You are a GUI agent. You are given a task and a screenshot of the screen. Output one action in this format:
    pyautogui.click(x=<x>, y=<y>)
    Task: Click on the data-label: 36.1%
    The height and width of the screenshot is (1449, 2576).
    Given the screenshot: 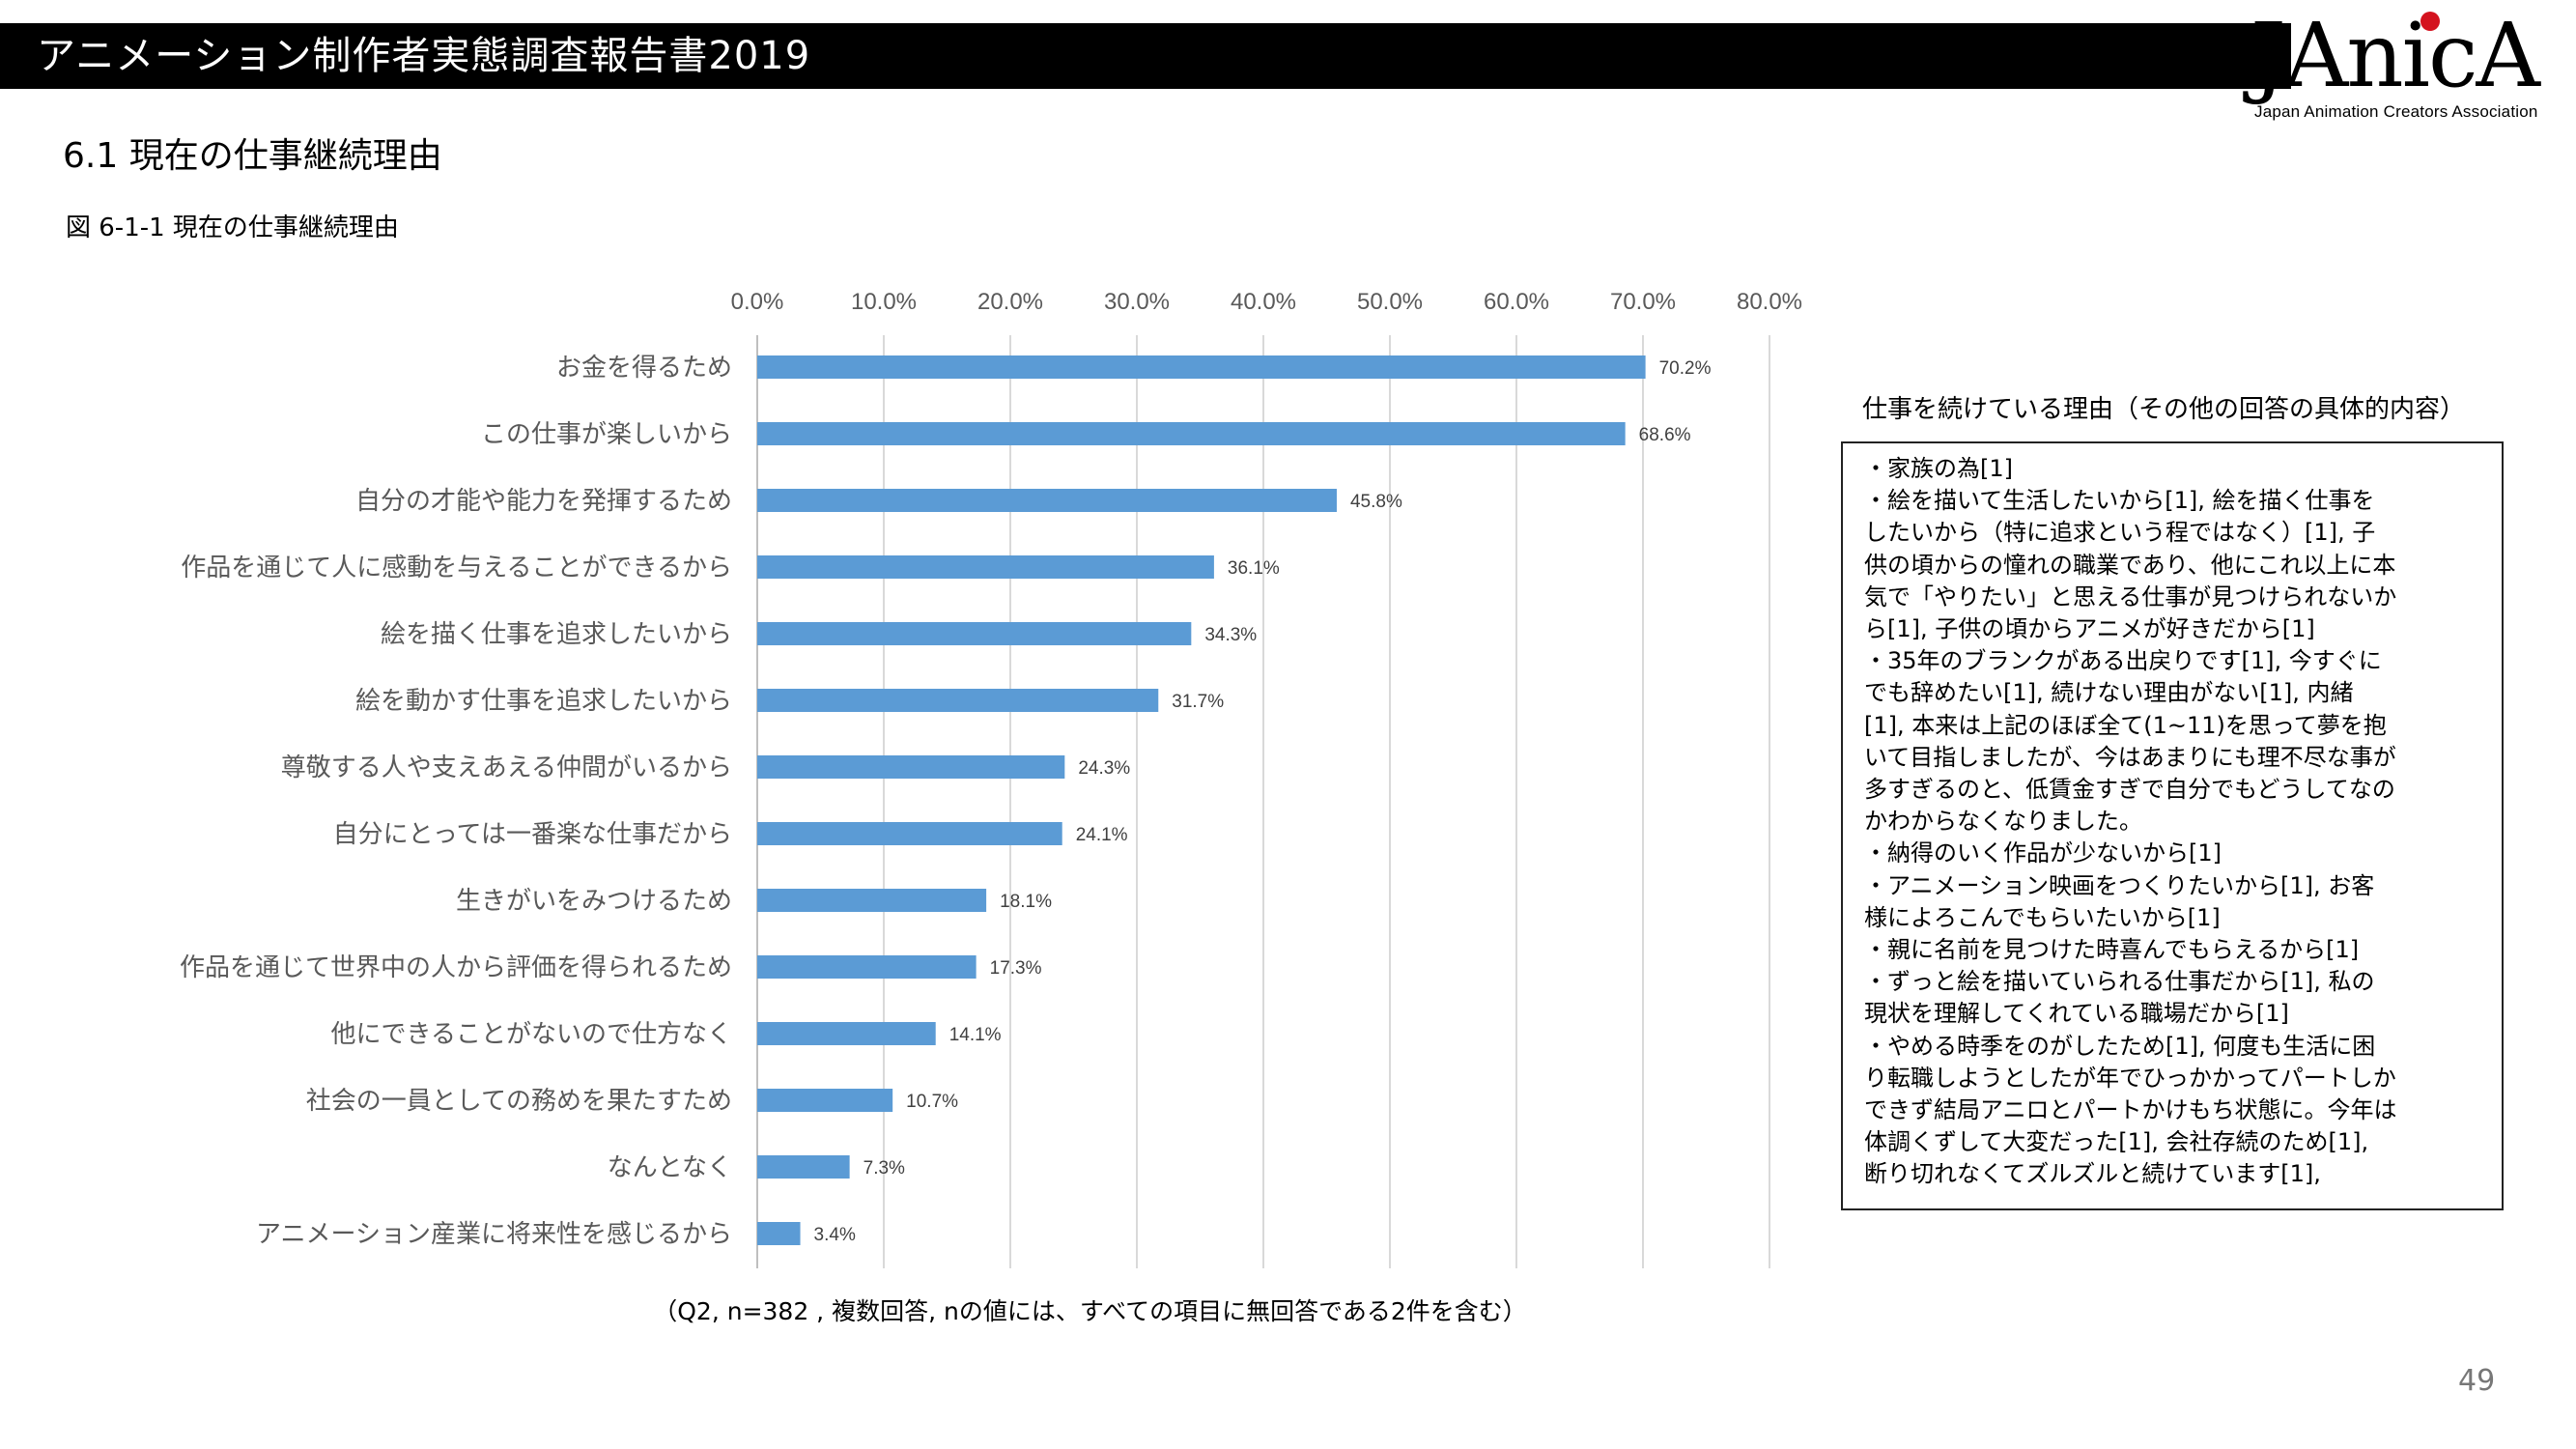 What is the action you would take?
    pyautogui.click(x=1254, y=568)
    